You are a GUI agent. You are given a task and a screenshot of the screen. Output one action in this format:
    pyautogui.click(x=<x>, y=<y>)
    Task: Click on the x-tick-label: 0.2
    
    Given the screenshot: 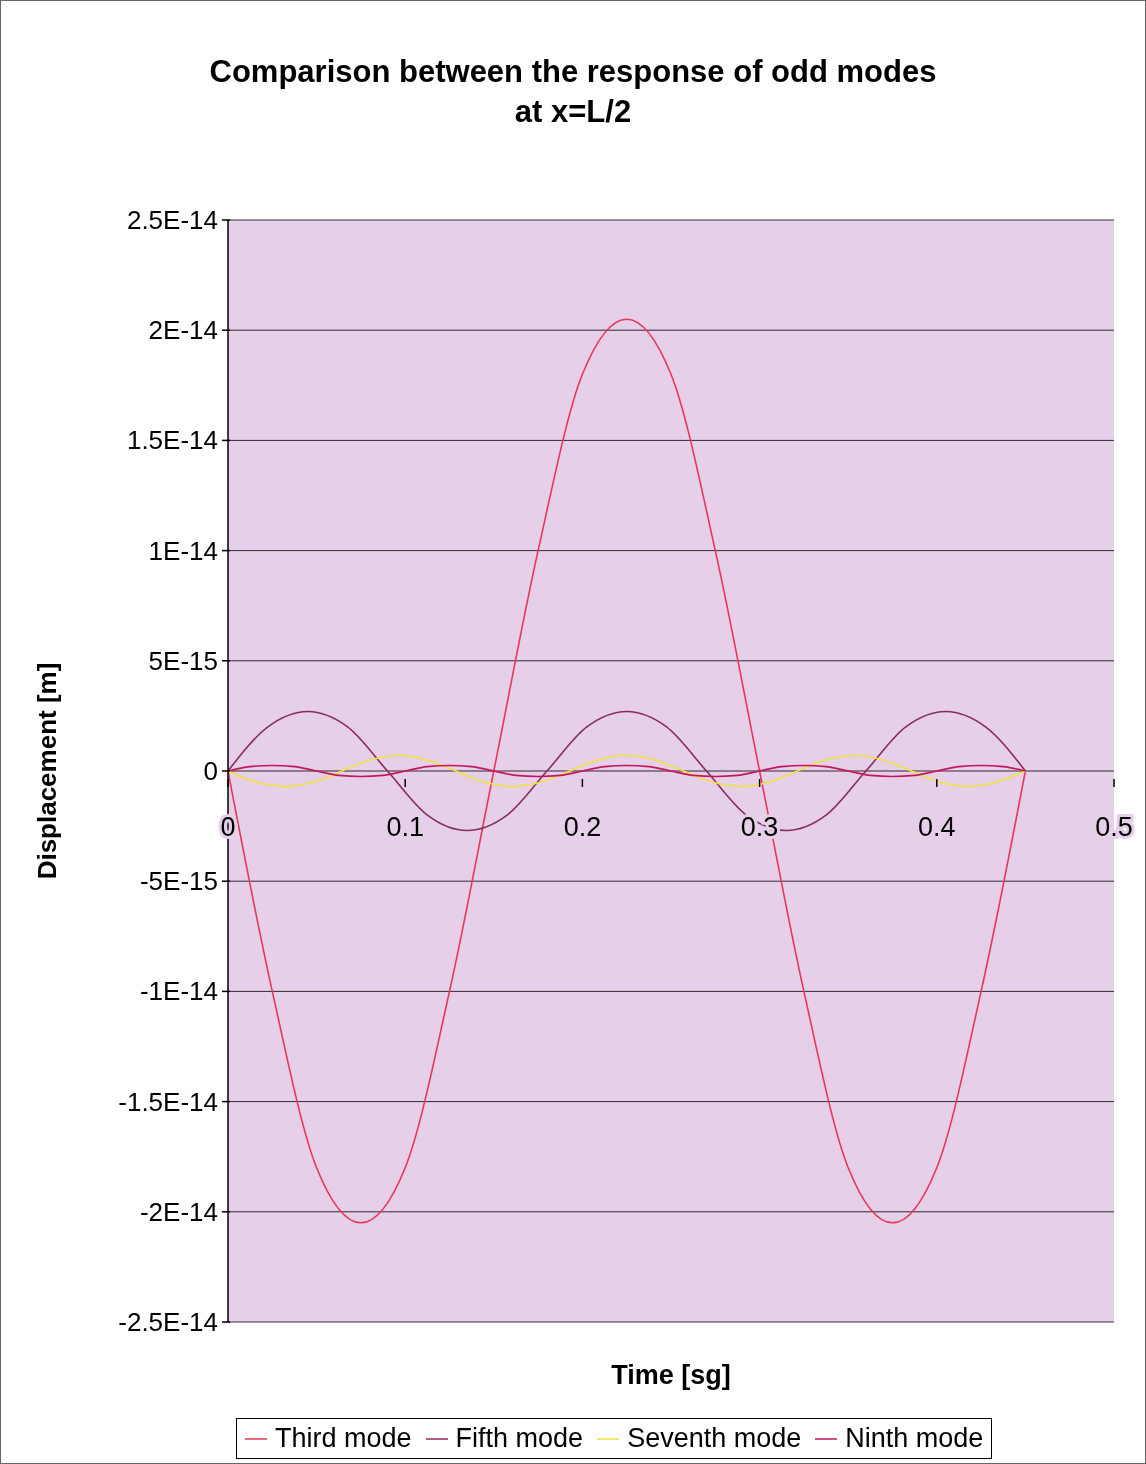 What is the action you would take?
    pyautogui.click(x=582, y=827)
    